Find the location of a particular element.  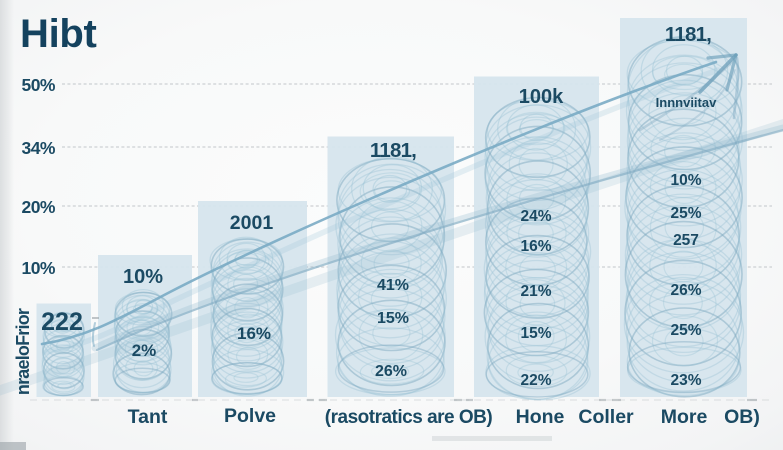

svg-text: 41% is located at coordinates (393, 285).